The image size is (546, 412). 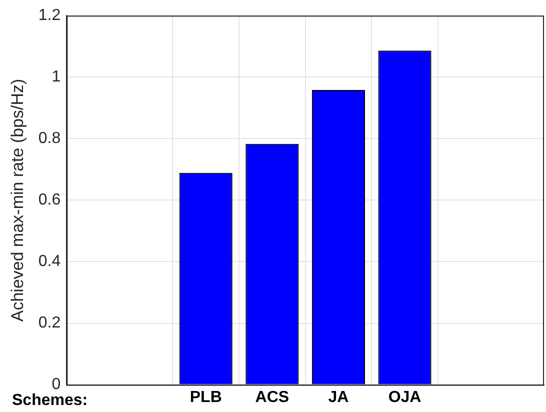 I want to click on y-tick-label: 0.6, so click(x=49, y=200).